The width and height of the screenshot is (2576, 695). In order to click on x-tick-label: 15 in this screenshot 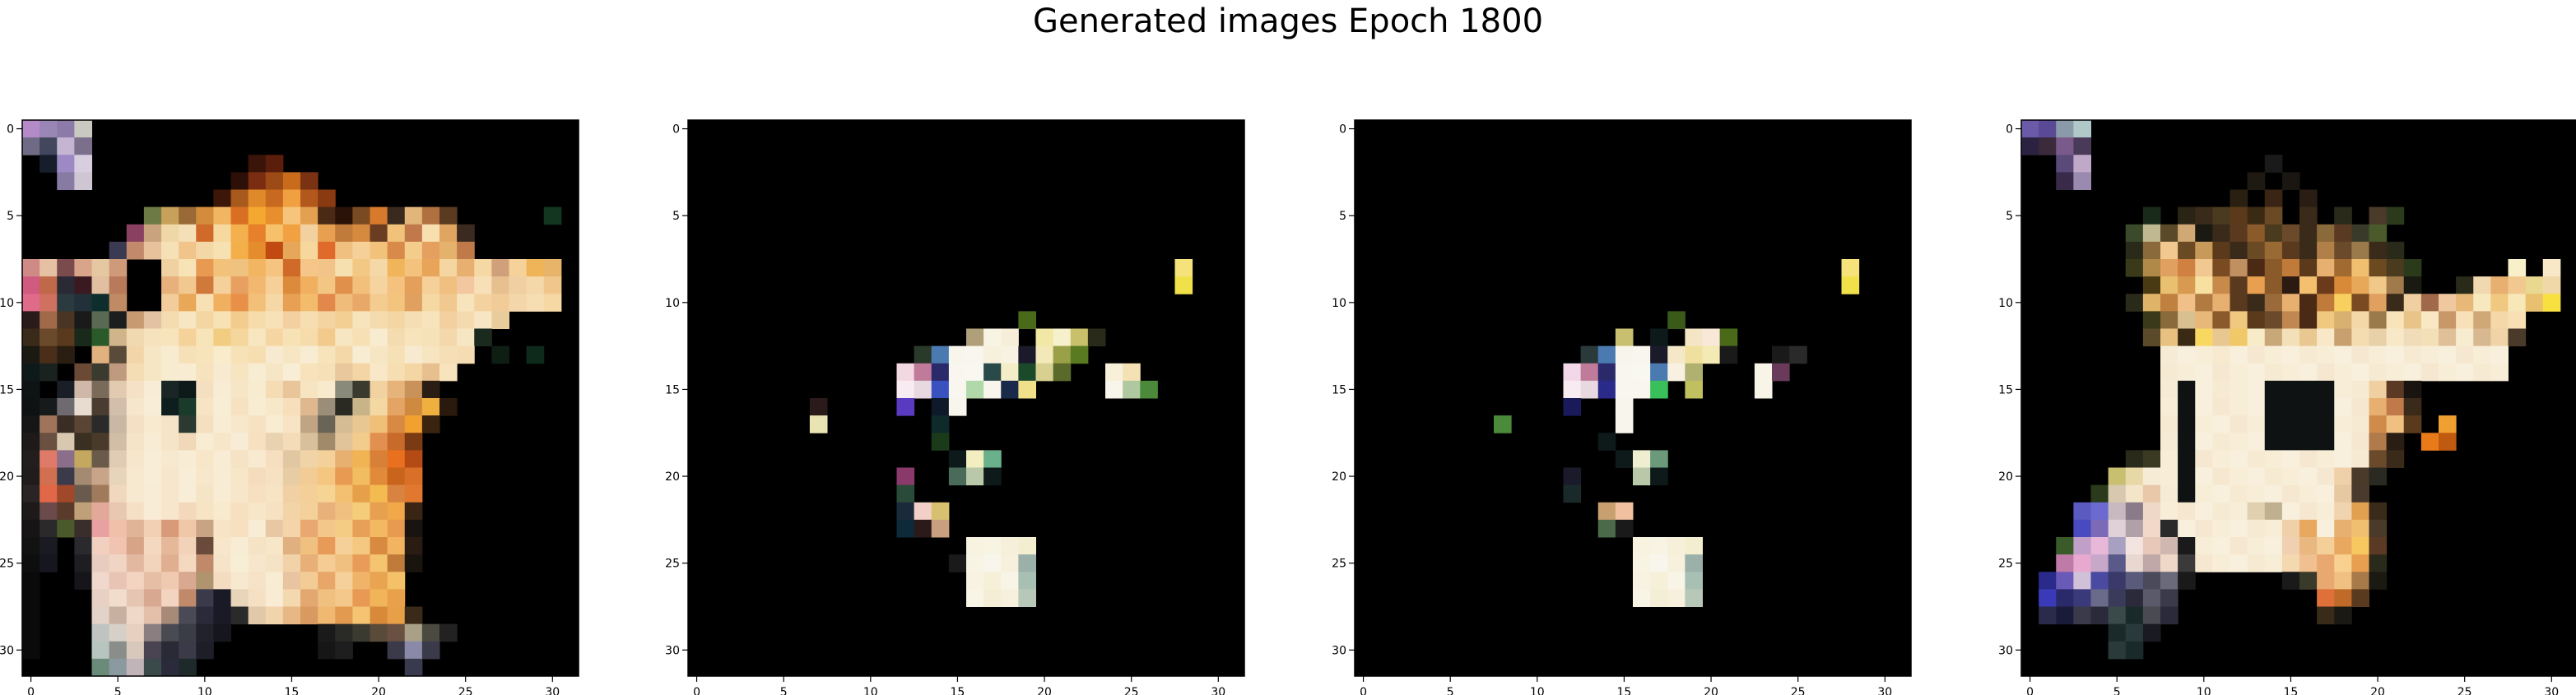, I will do `click(2291, 690)`.